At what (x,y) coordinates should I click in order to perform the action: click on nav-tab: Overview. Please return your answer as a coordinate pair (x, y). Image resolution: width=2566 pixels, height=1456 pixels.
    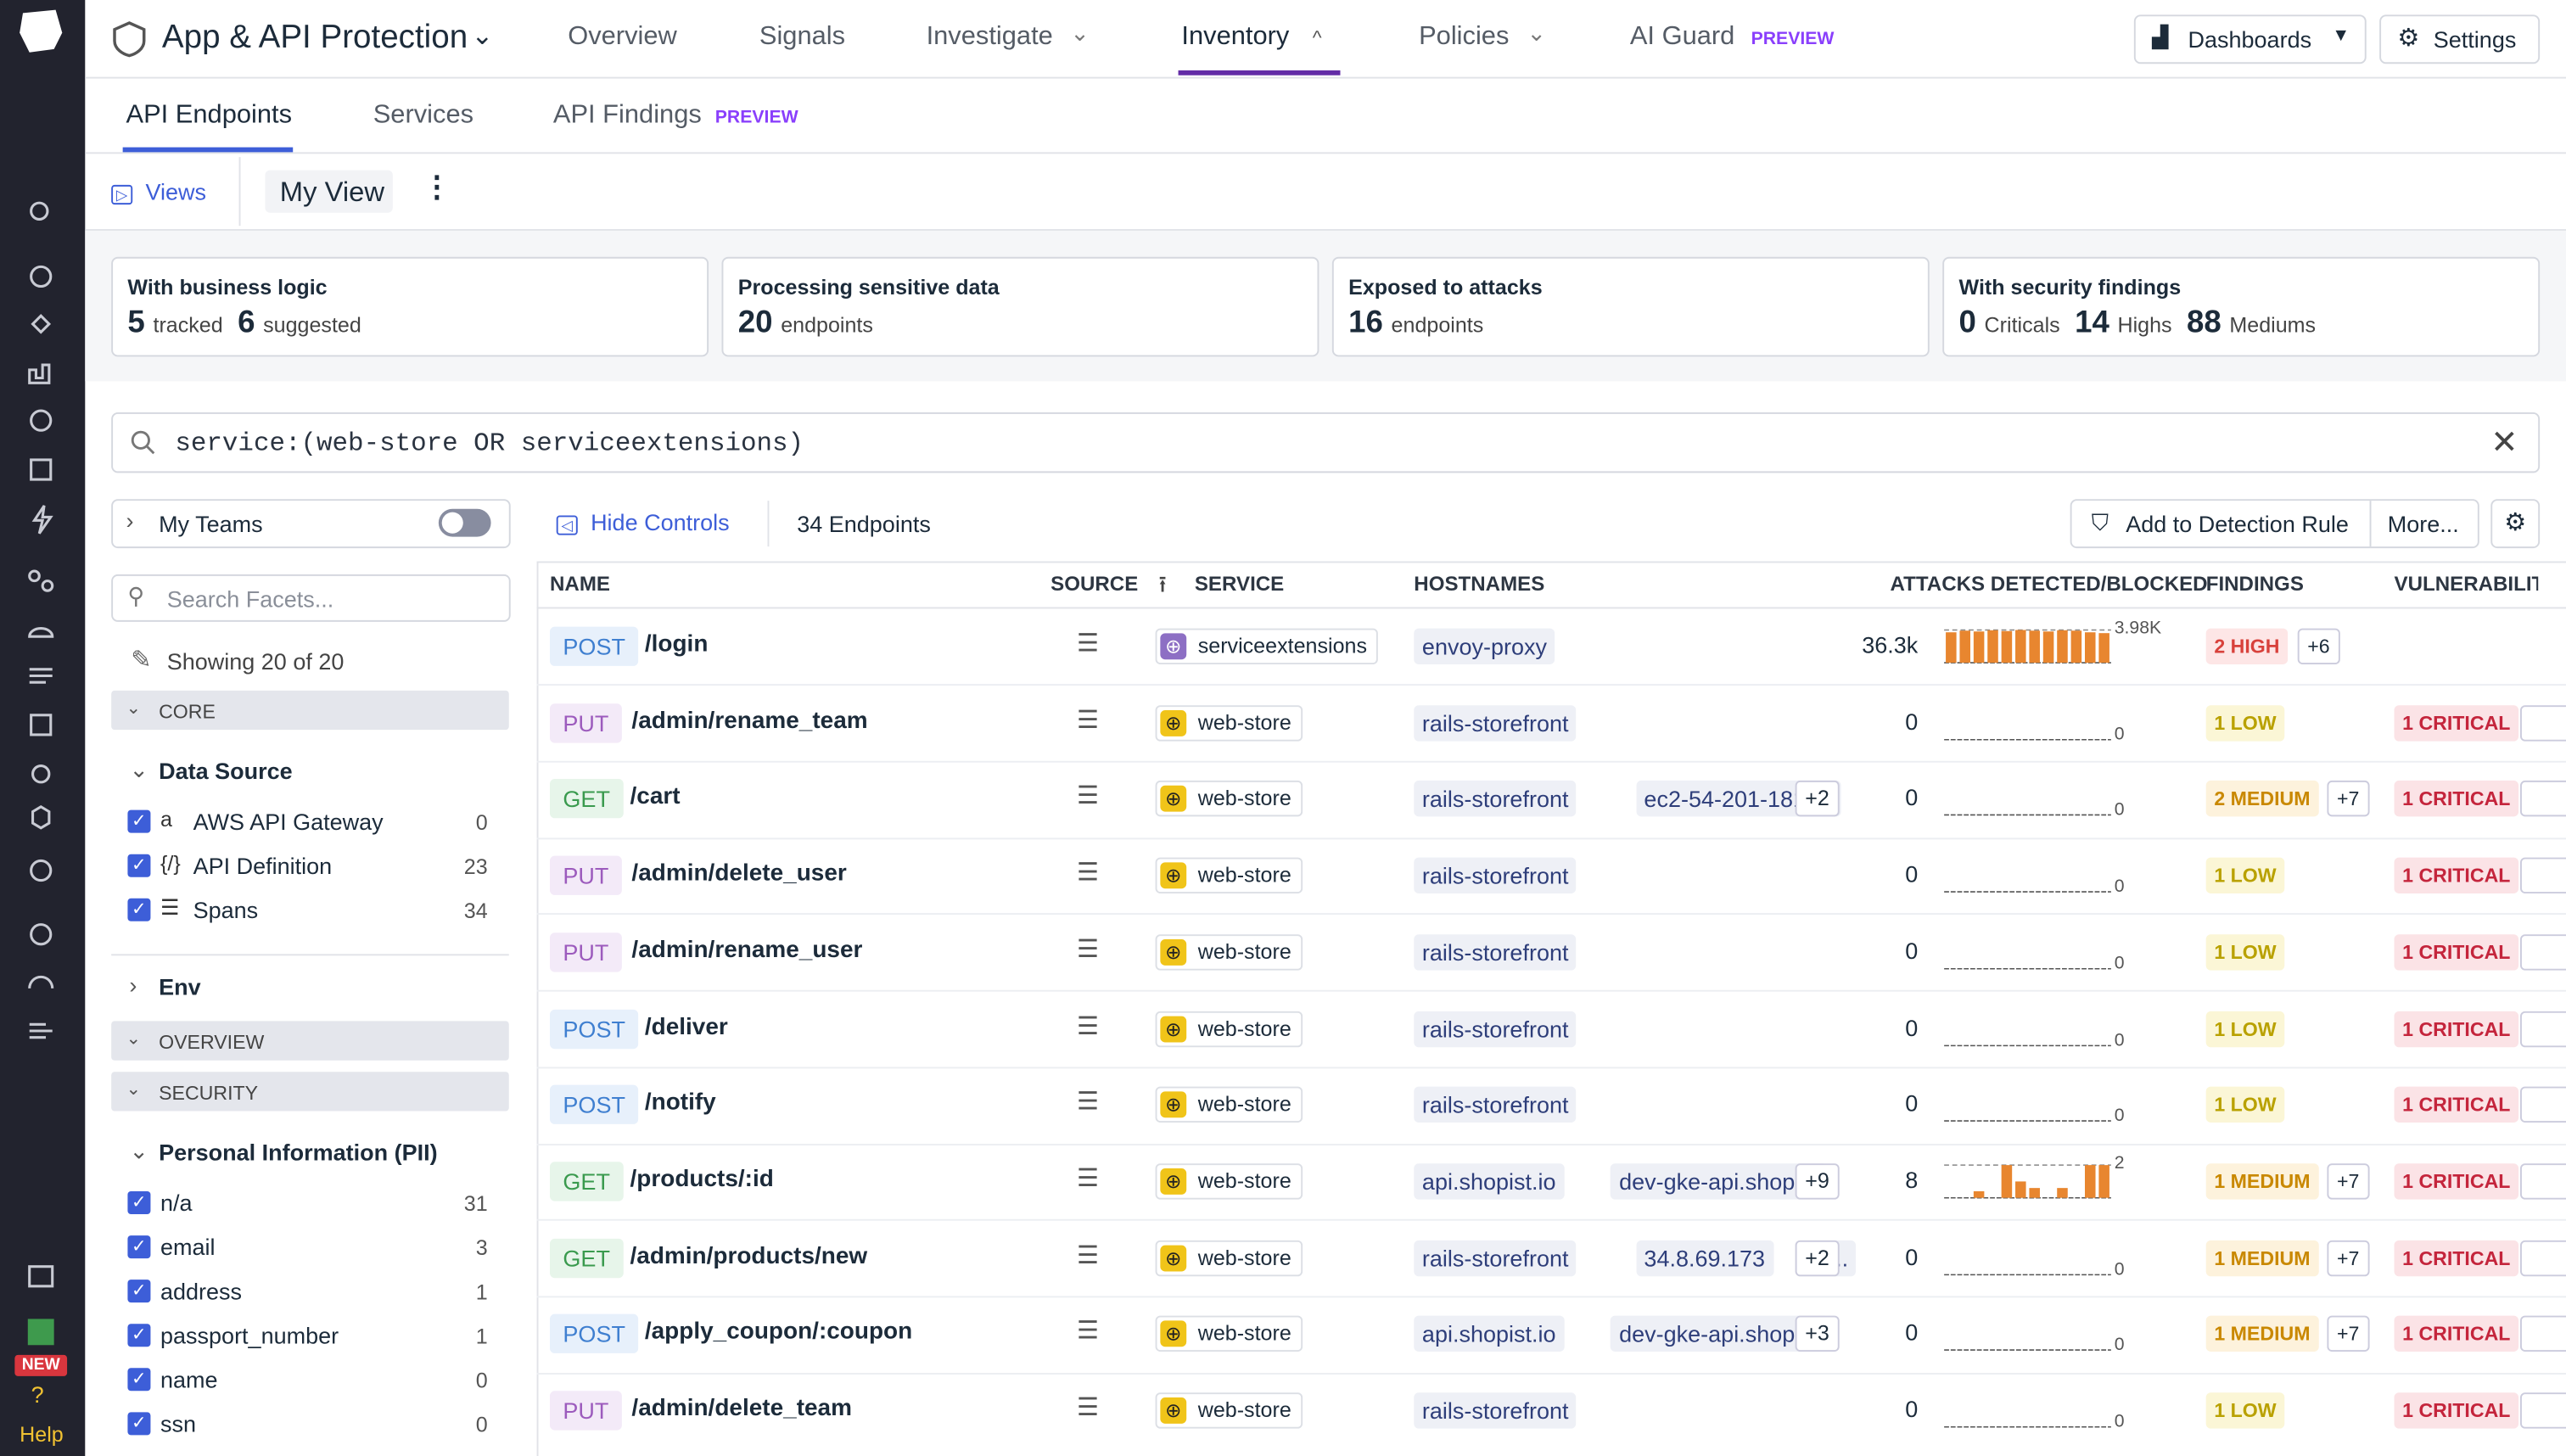
    Looking at the image, I should click on (622, 37).